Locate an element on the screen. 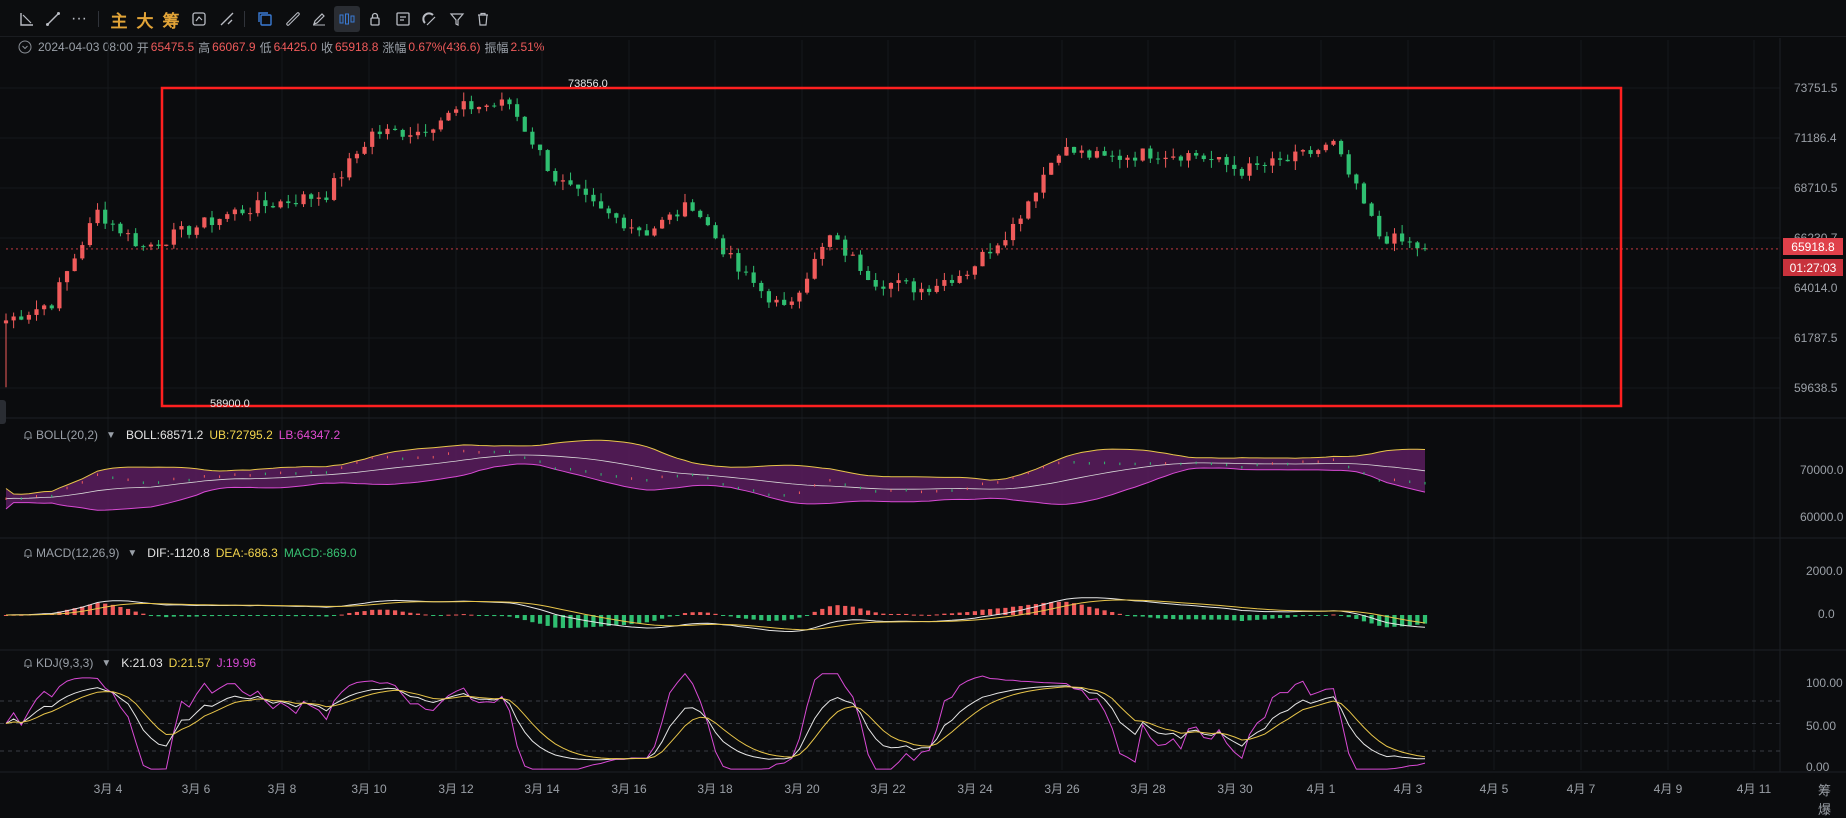  main-chart-button: 主 is located at coordinates (119, 21).